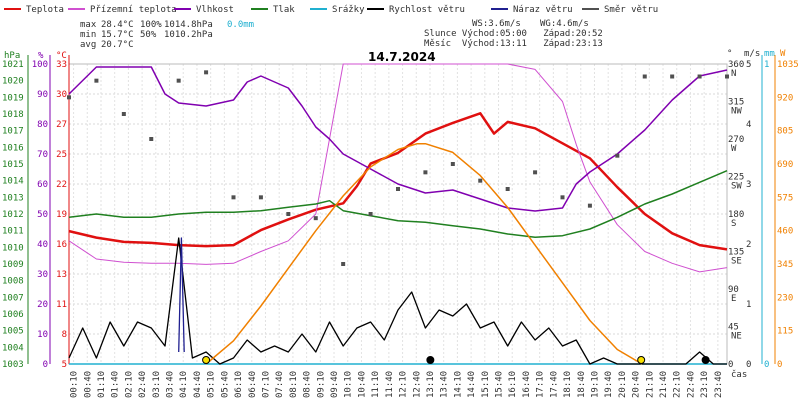  I want to click on c-tick: 8, so click(64, 335).